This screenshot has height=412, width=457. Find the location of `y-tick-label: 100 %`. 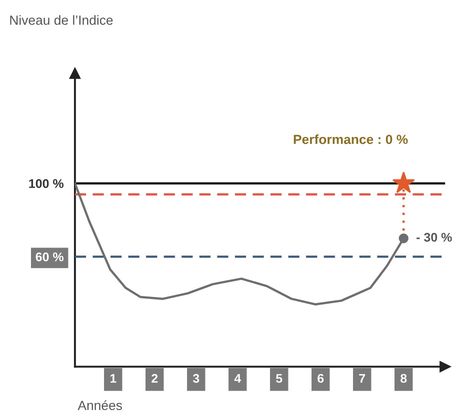

y-tick-label: 100 % is located at coordinates (46, 183).